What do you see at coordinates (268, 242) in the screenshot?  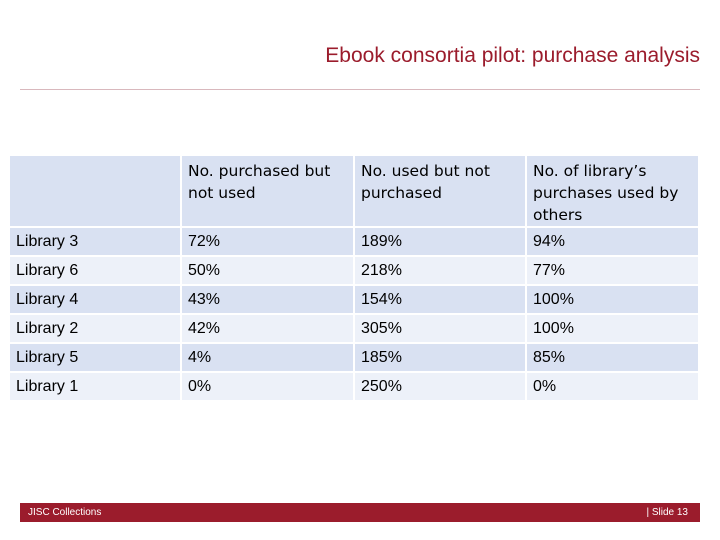 I see `cell-purchased-not-used: 72%` at bounding box center [268, 242].